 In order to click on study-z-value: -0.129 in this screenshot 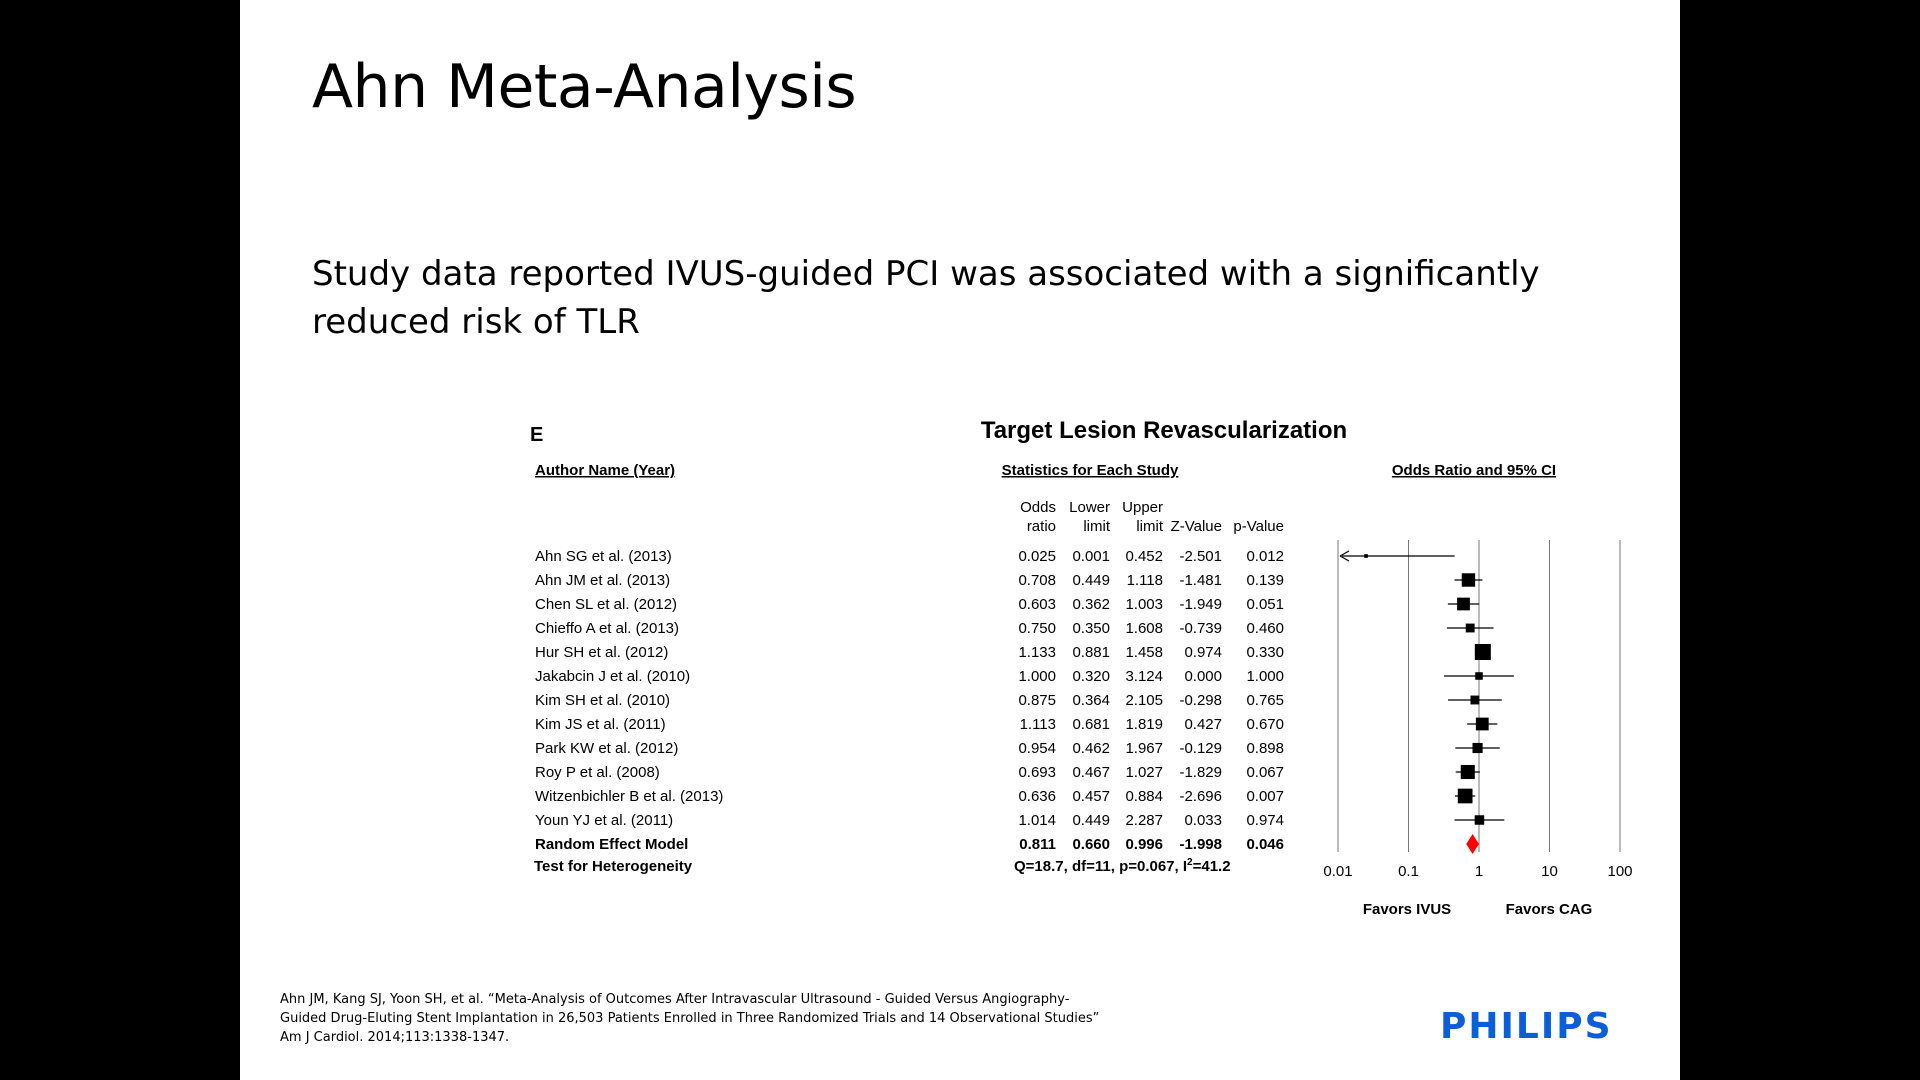, I will do `click(1200, 748)`.